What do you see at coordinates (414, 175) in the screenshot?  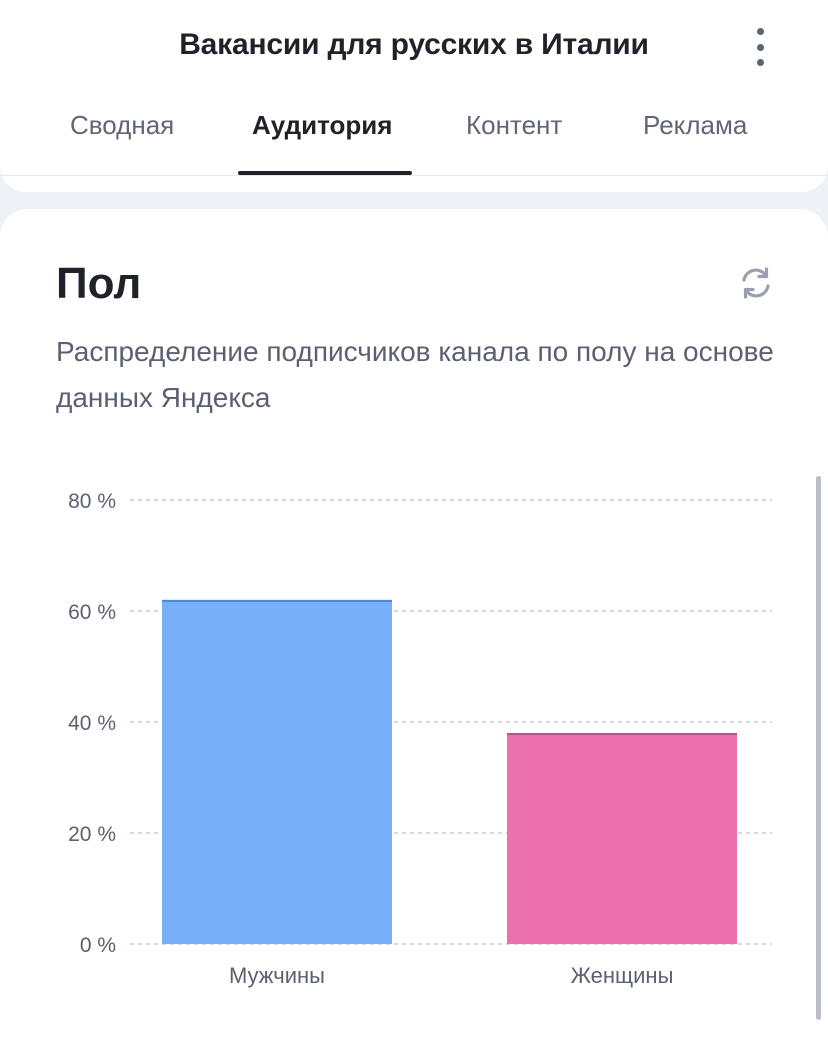 I see `header-divider` at bounding box center [414, 175].